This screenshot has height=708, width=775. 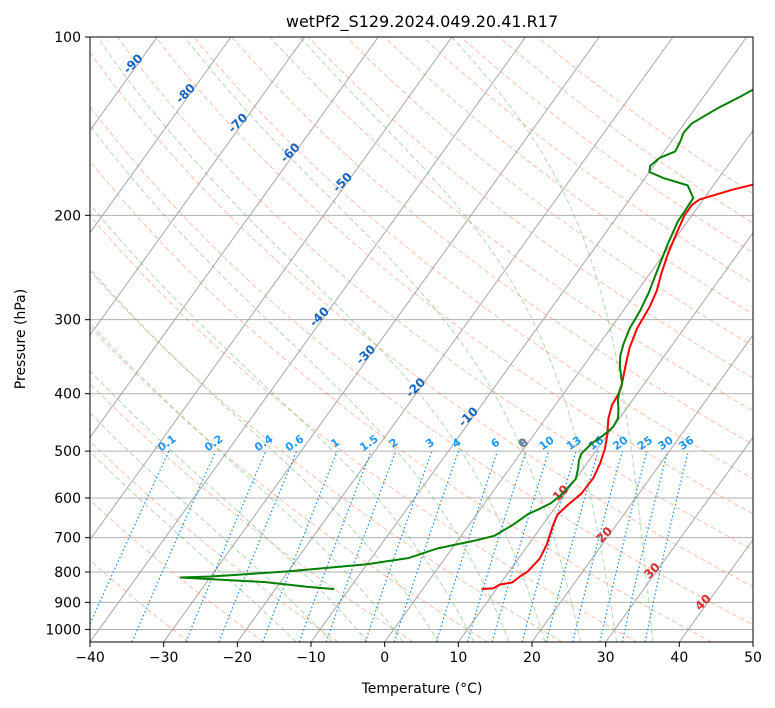 I want to click on x-tick-label: −40, so click(x=90, y=658).